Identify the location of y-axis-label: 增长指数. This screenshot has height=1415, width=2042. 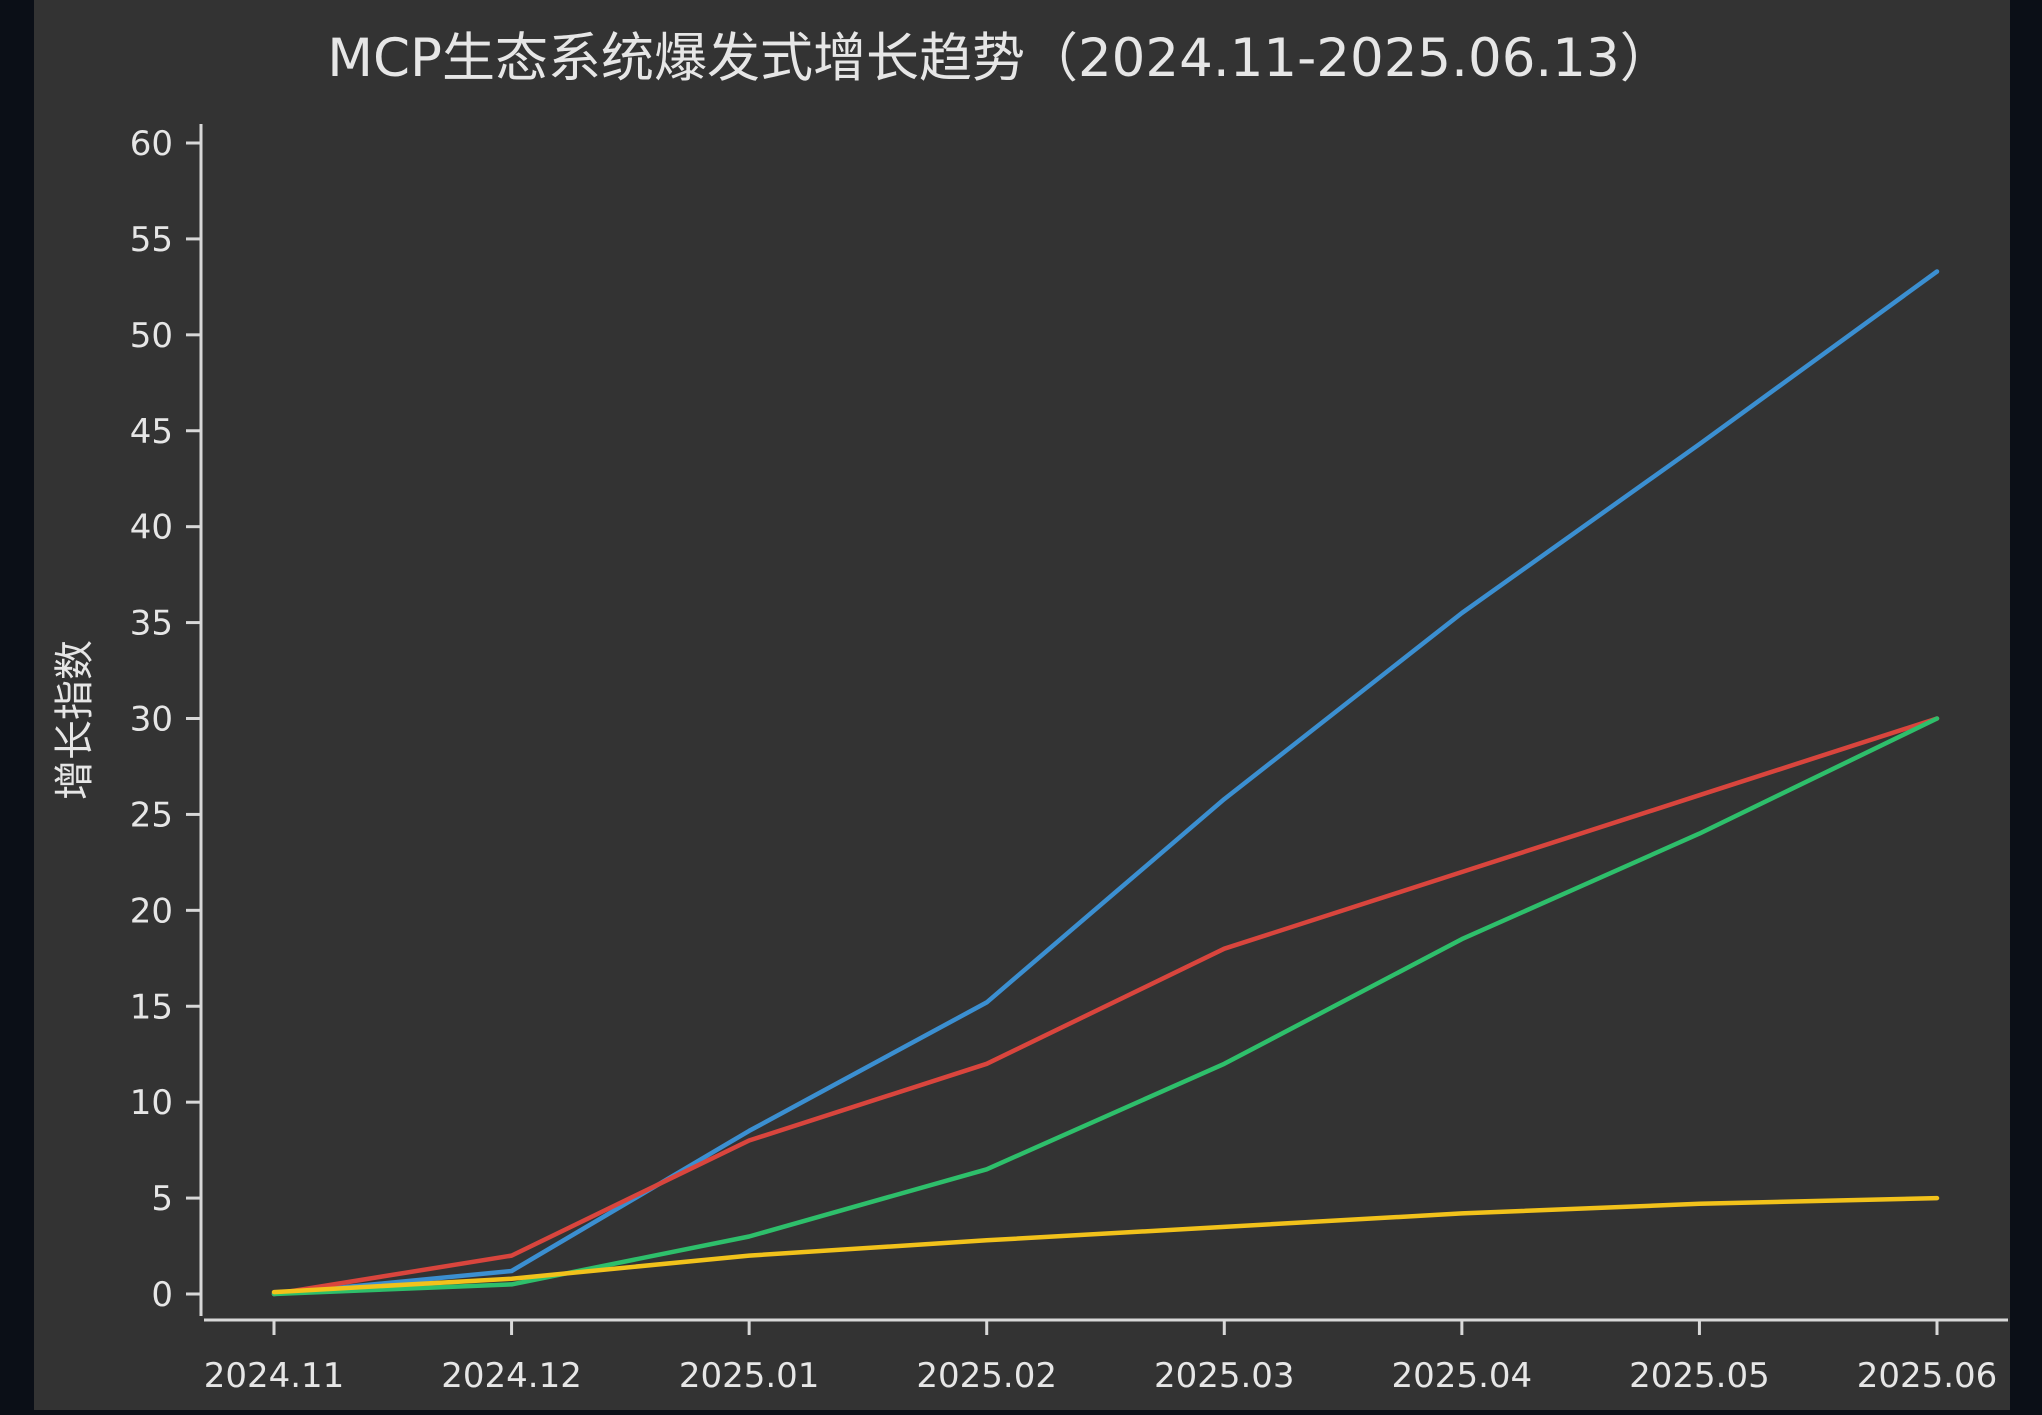
(75, 720).